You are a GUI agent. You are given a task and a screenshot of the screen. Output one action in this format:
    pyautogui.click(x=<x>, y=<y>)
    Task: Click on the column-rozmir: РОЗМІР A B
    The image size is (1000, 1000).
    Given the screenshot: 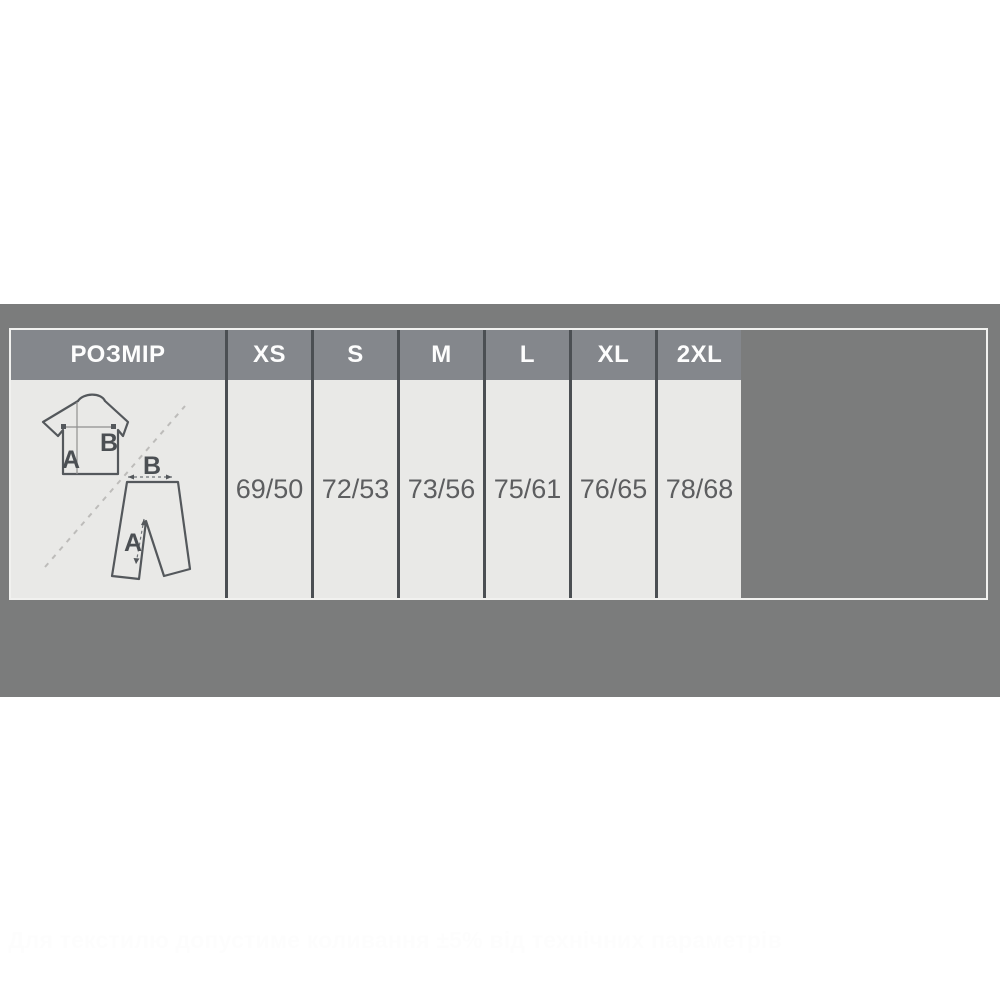 What is the action you would take?
    pyautogui.click(x=118, y=464)
    